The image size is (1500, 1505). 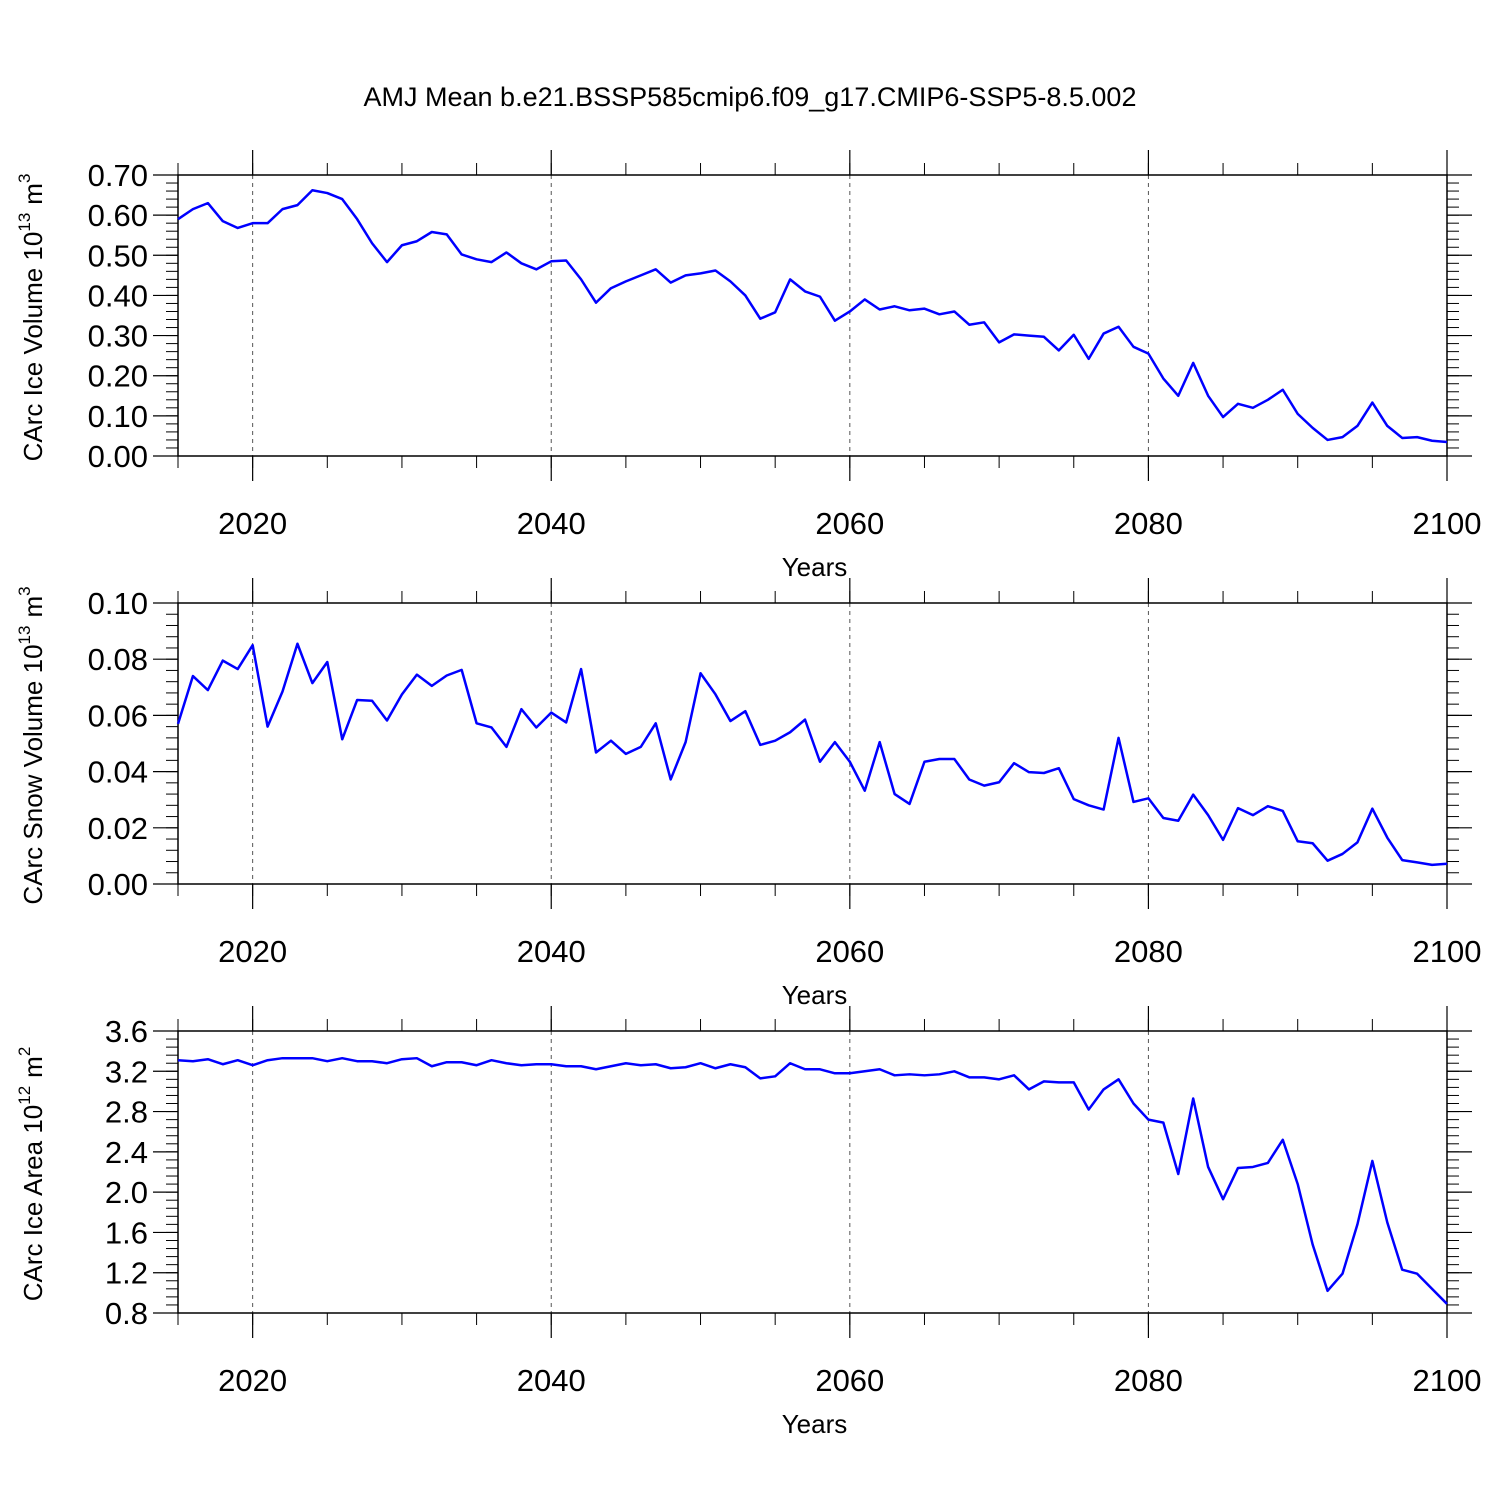 I want to click on y-tick-label: 3.6, so click(x=126, y=1031).